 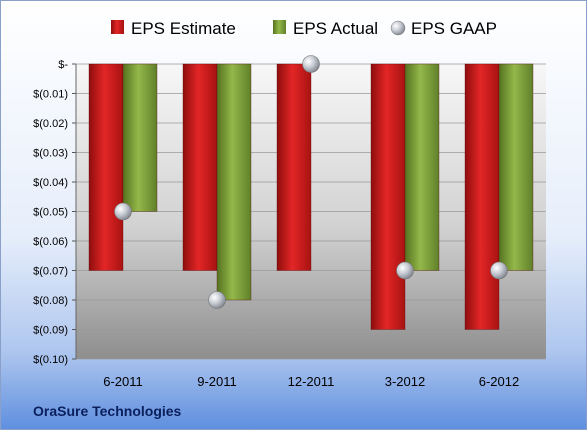 I want to click on legend-swatch-eps-gaap, so click(x=398, y=28).